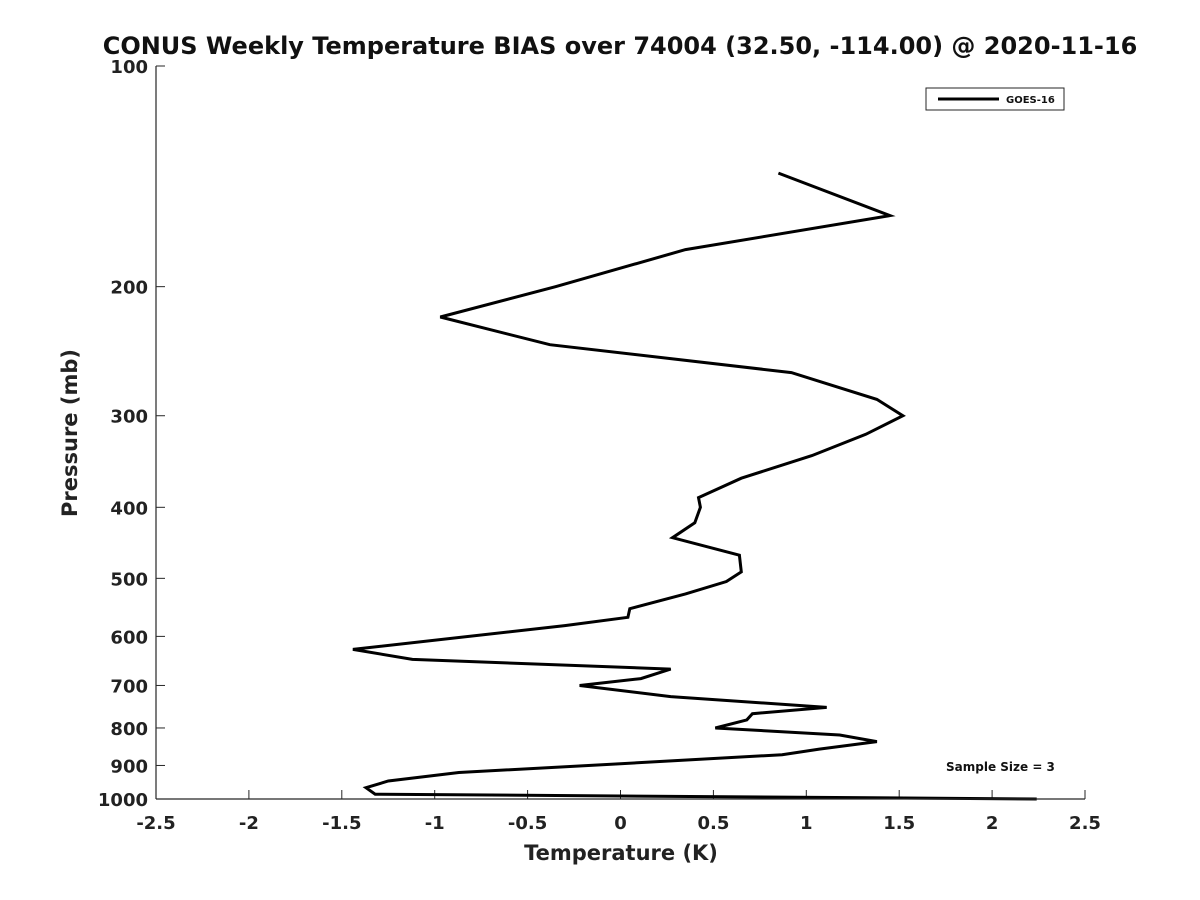  What do you see at coordinates (435, 823) in the screenshot?
I see `x-tick-label: -1` at bounding box center [435, 823].